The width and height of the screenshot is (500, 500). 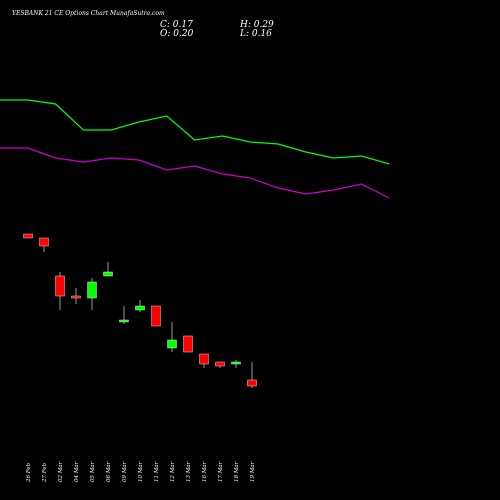 What do you see at coordinates (237, 471) in the screenshot?
I see `x-tick-label: 18 Mar` at bounding box center [237, 471].